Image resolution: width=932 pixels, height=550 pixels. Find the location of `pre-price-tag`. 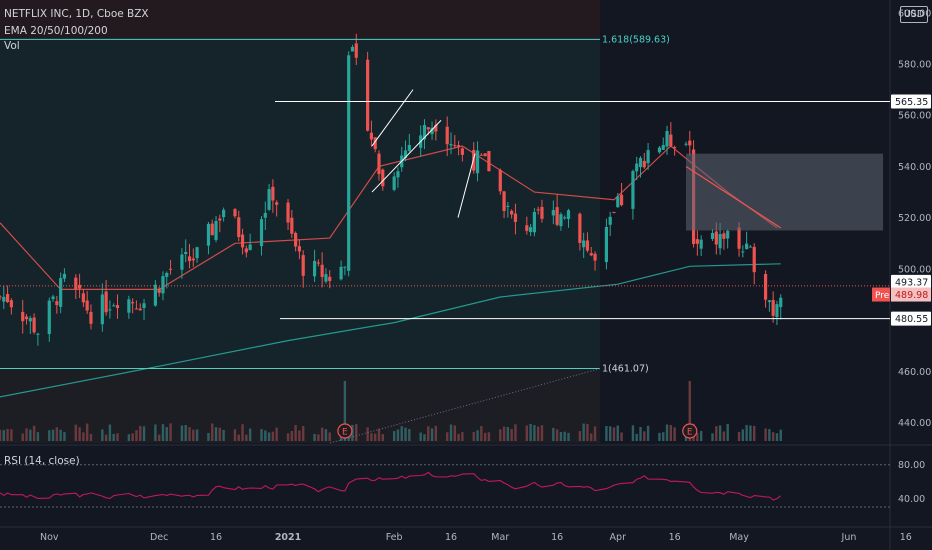

pre-price-tag is located at coordinates (911, 294).